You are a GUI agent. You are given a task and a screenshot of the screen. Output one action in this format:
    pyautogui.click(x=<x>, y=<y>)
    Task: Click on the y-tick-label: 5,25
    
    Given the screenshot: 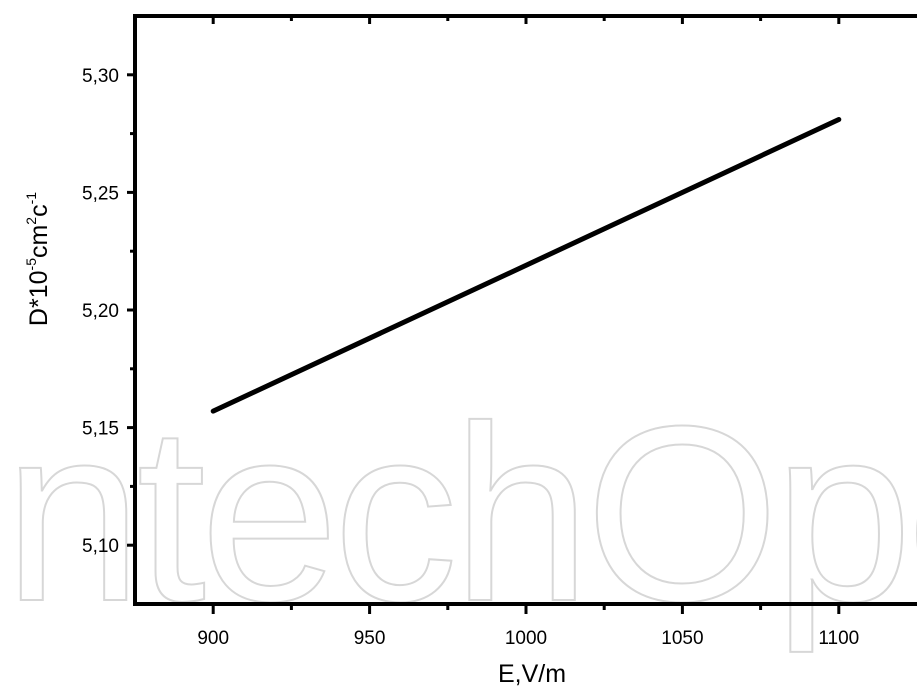 What is the action you would take?
    pyautogui.click(x=100, y=193)
    